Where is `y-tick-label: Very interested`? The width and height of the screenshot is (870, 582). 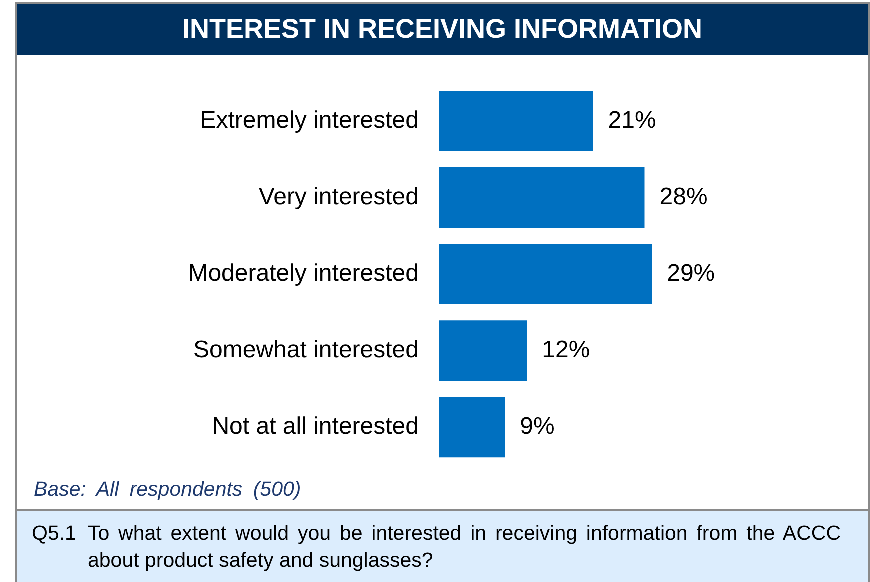
y-tick-label: Very interested is located at coordinates (338, 196).